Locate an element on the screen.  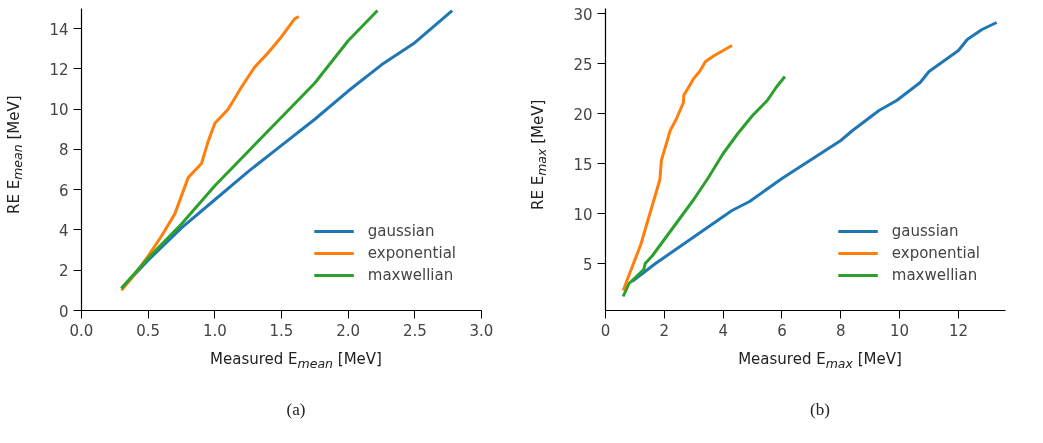
x-tick-label: 4 is located at coordinates (723, 330).